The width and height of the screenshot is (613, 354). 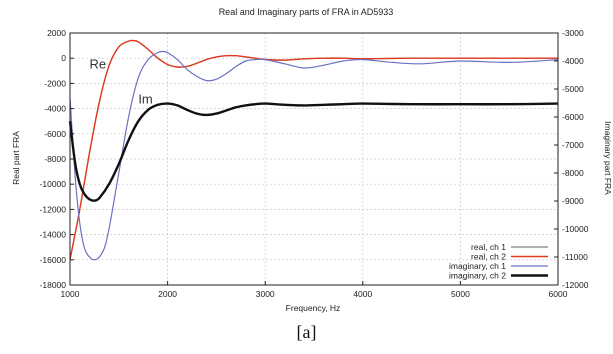 I want to click on y2-tick-label: -3000, so click(x=573, y=33).